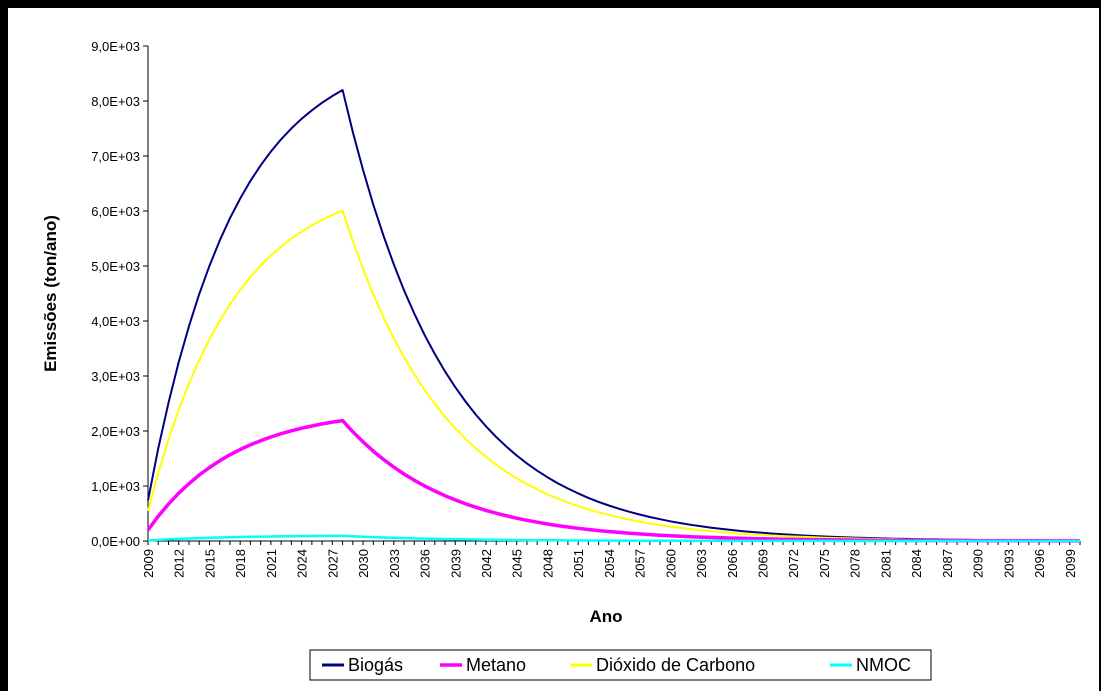 Image resolution: width=1101 pixels, height=691 pixels. Describe the element at coordinates (947, 563) in the screenshot. I see `x-tick-label: 2087` at that location.